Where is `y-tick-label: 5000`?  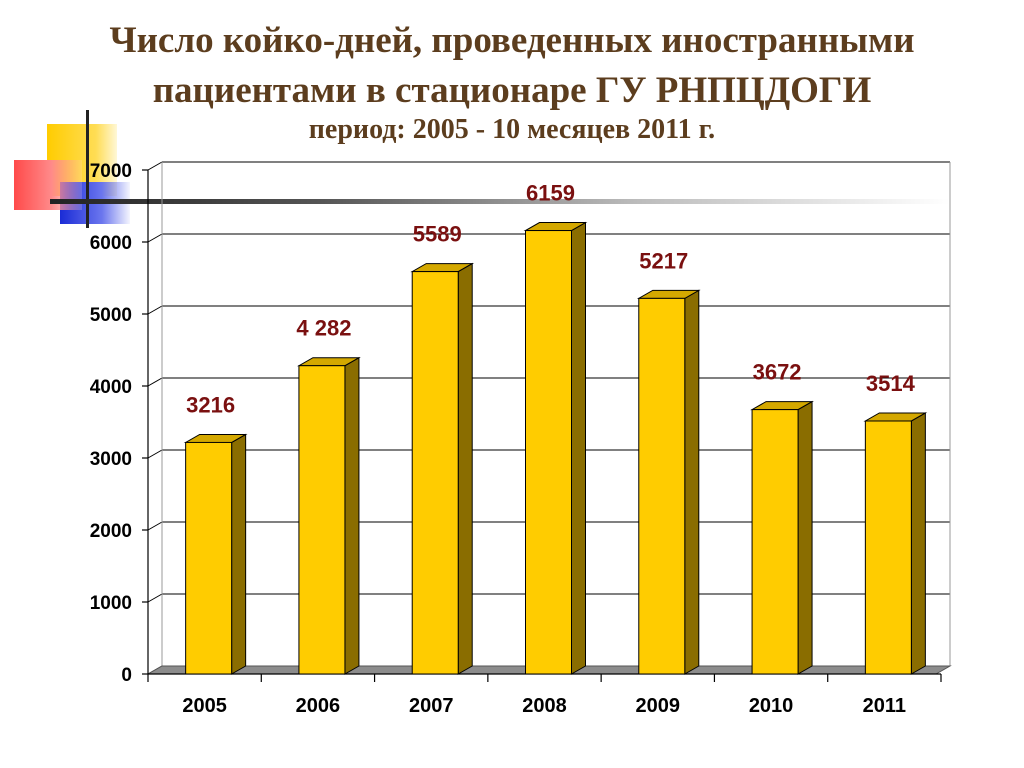 y-tick-label: 5000 is located at coordinates (111, 315).